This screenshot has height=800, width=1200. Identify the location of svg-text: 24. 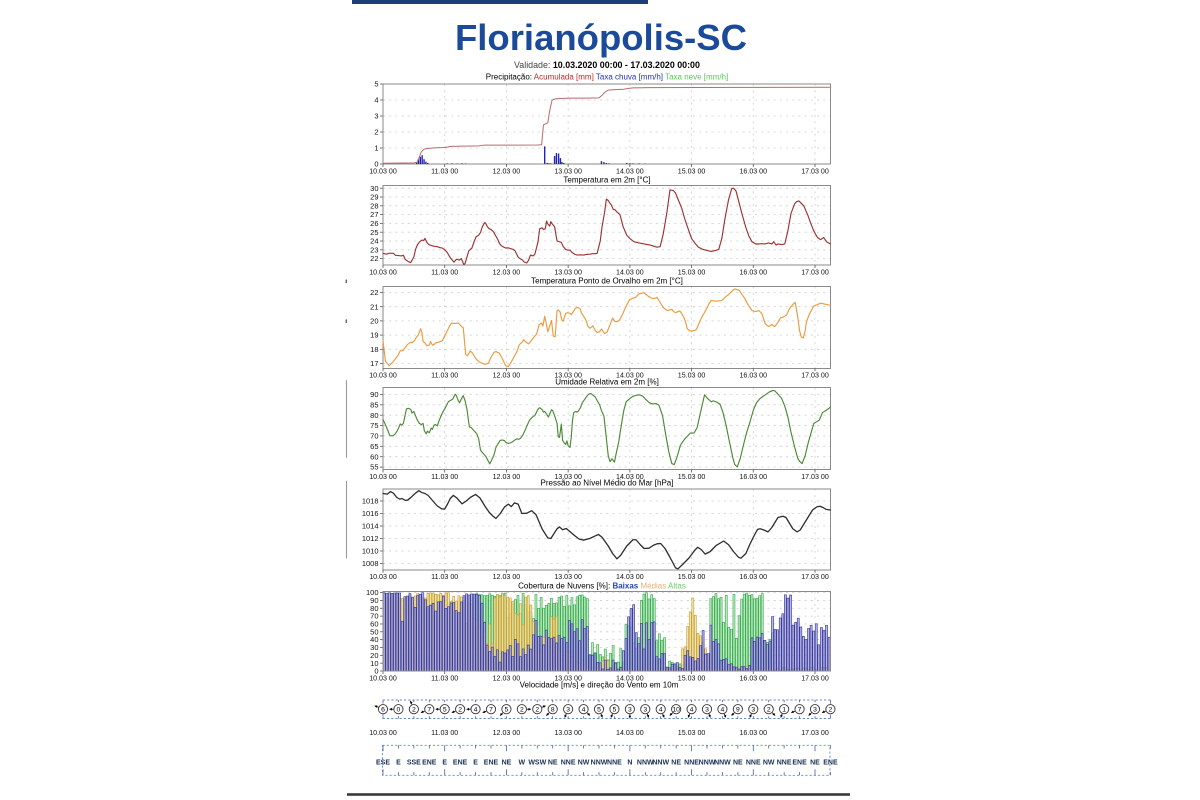
(374, 241).